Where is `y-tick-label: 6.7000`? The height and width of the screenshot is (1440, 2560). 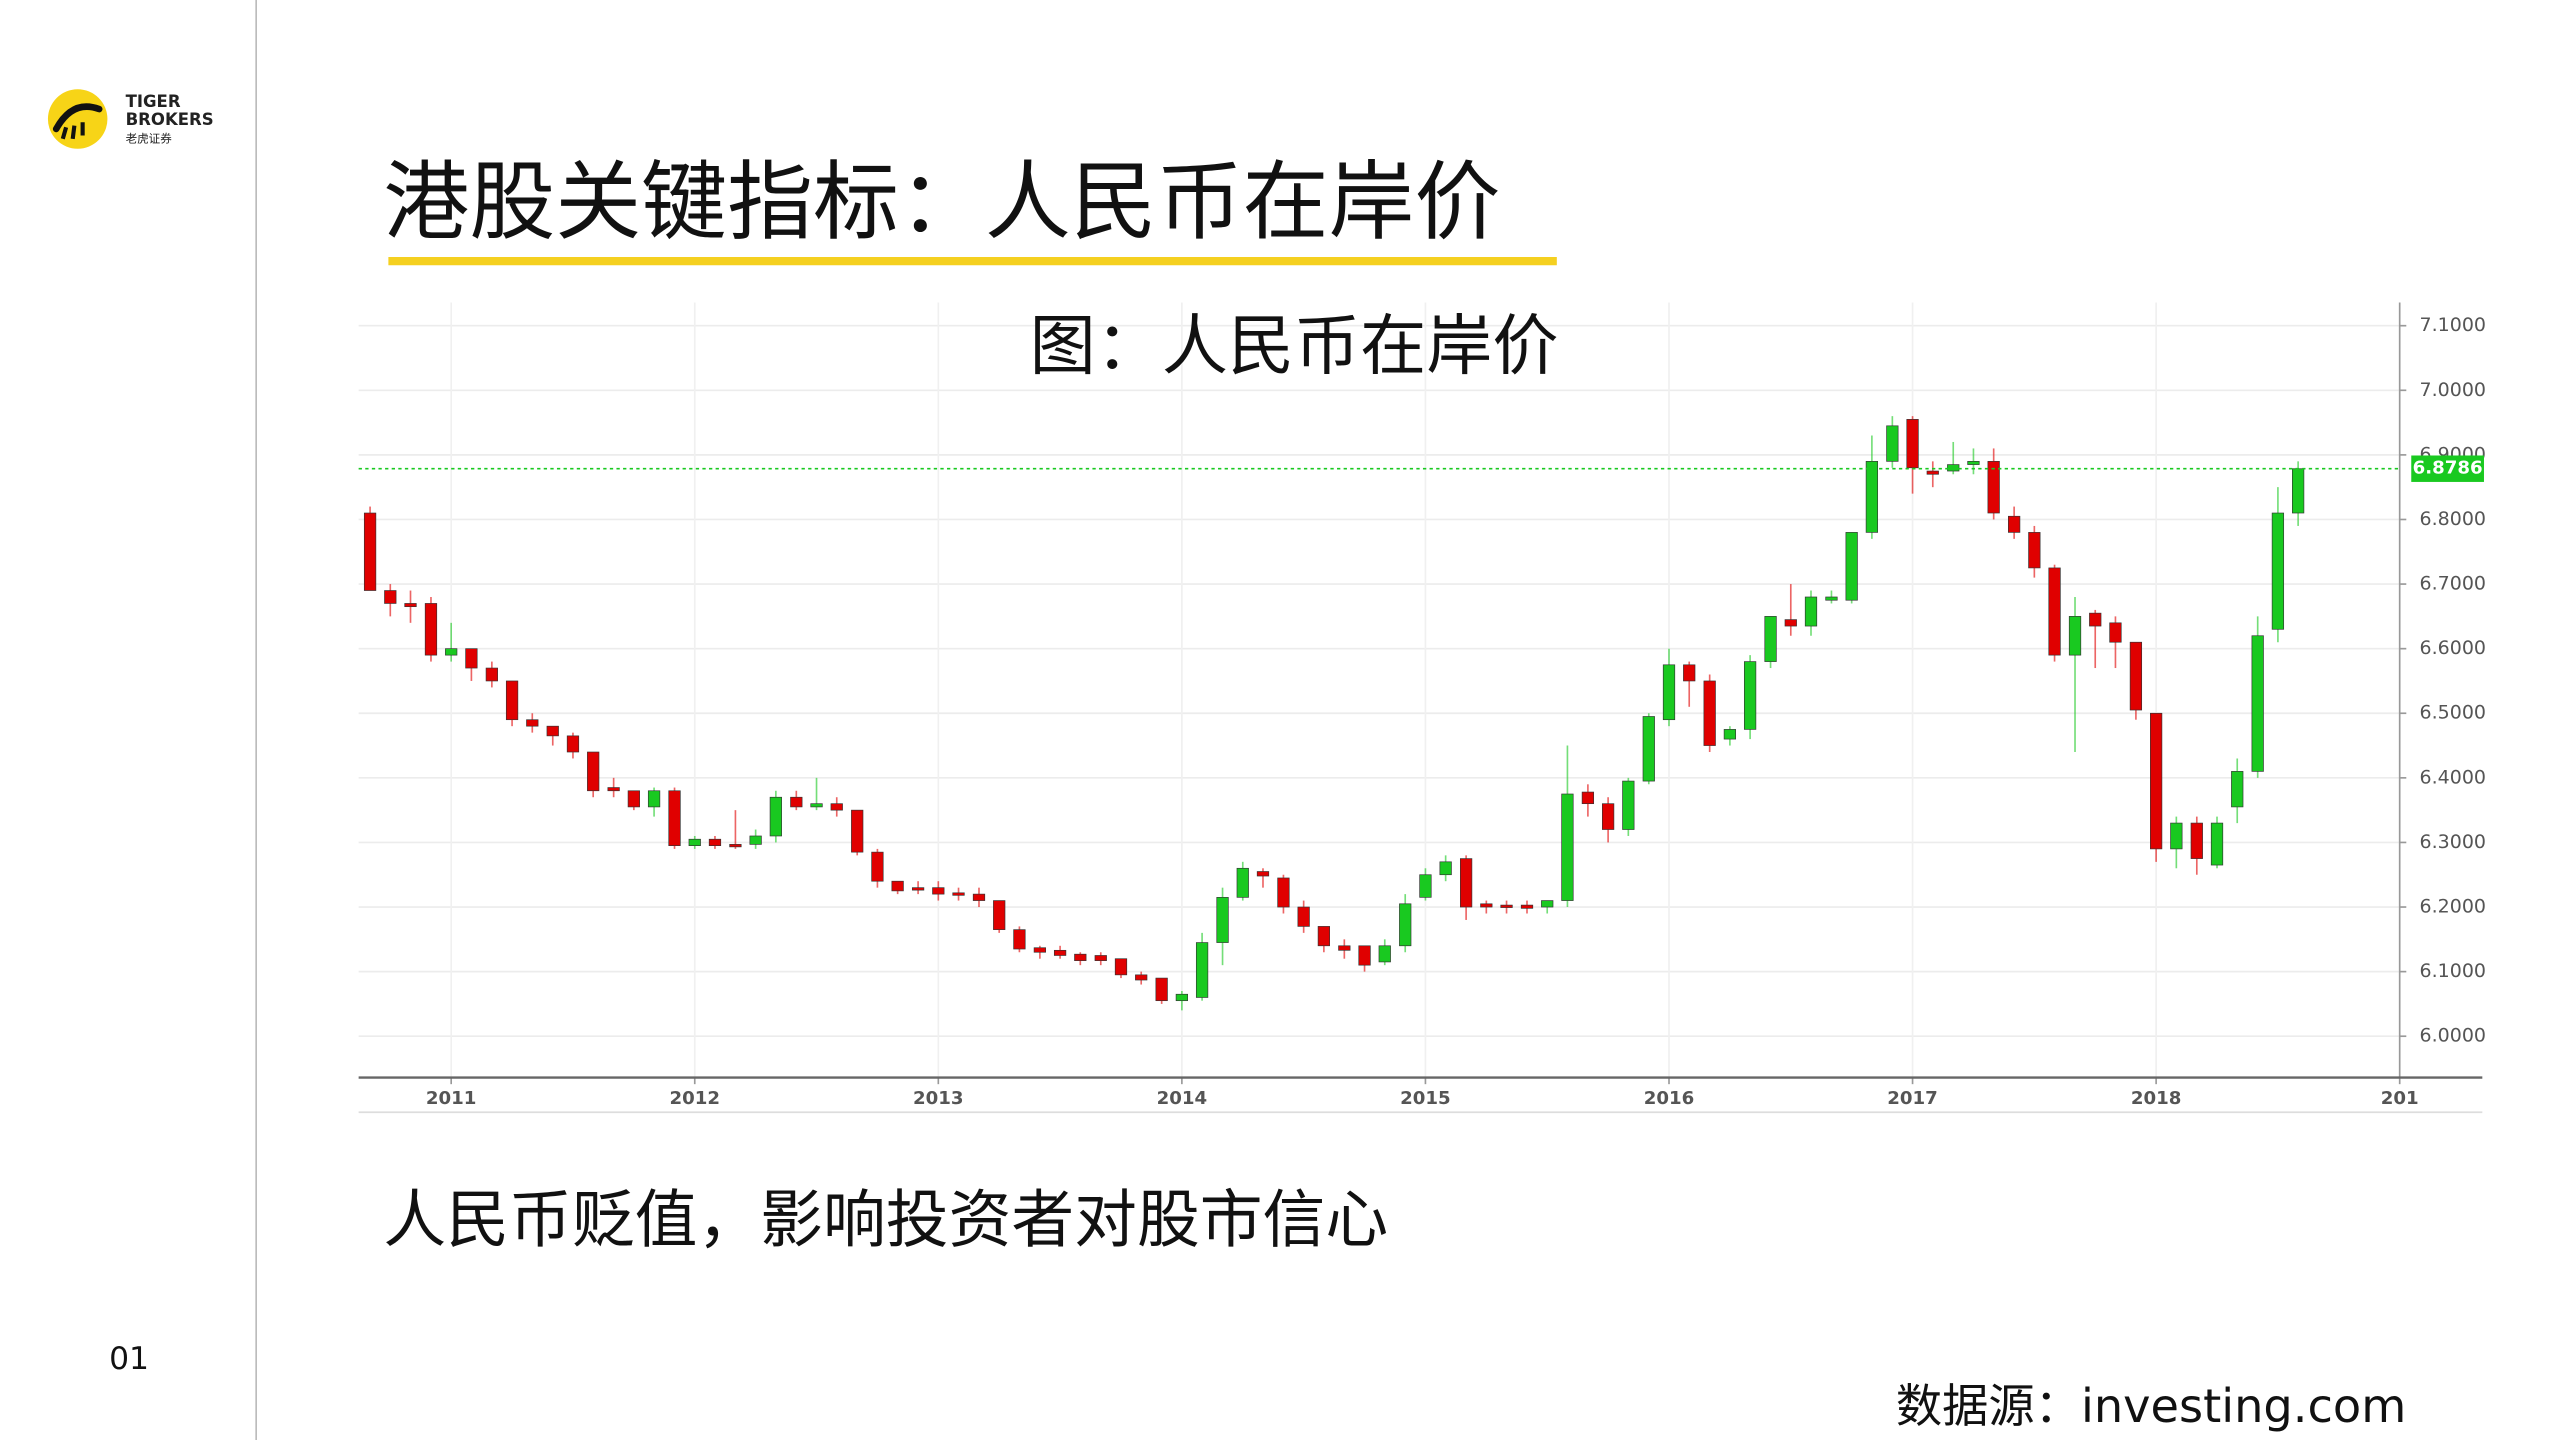 y-tick-label: 6.7000 is located at coordinates (2453, 584).